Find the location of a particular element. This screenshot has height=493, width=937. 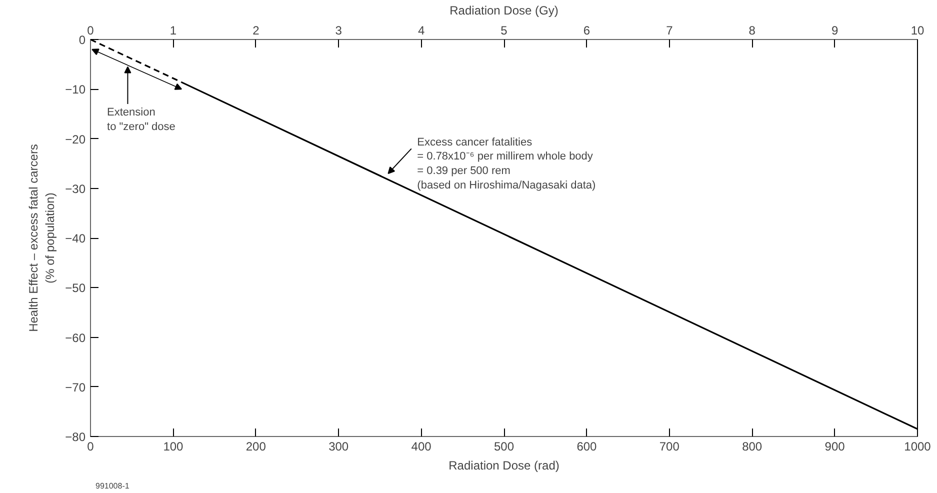

x-tick-label: 500 is located at coordinates (504, 447).